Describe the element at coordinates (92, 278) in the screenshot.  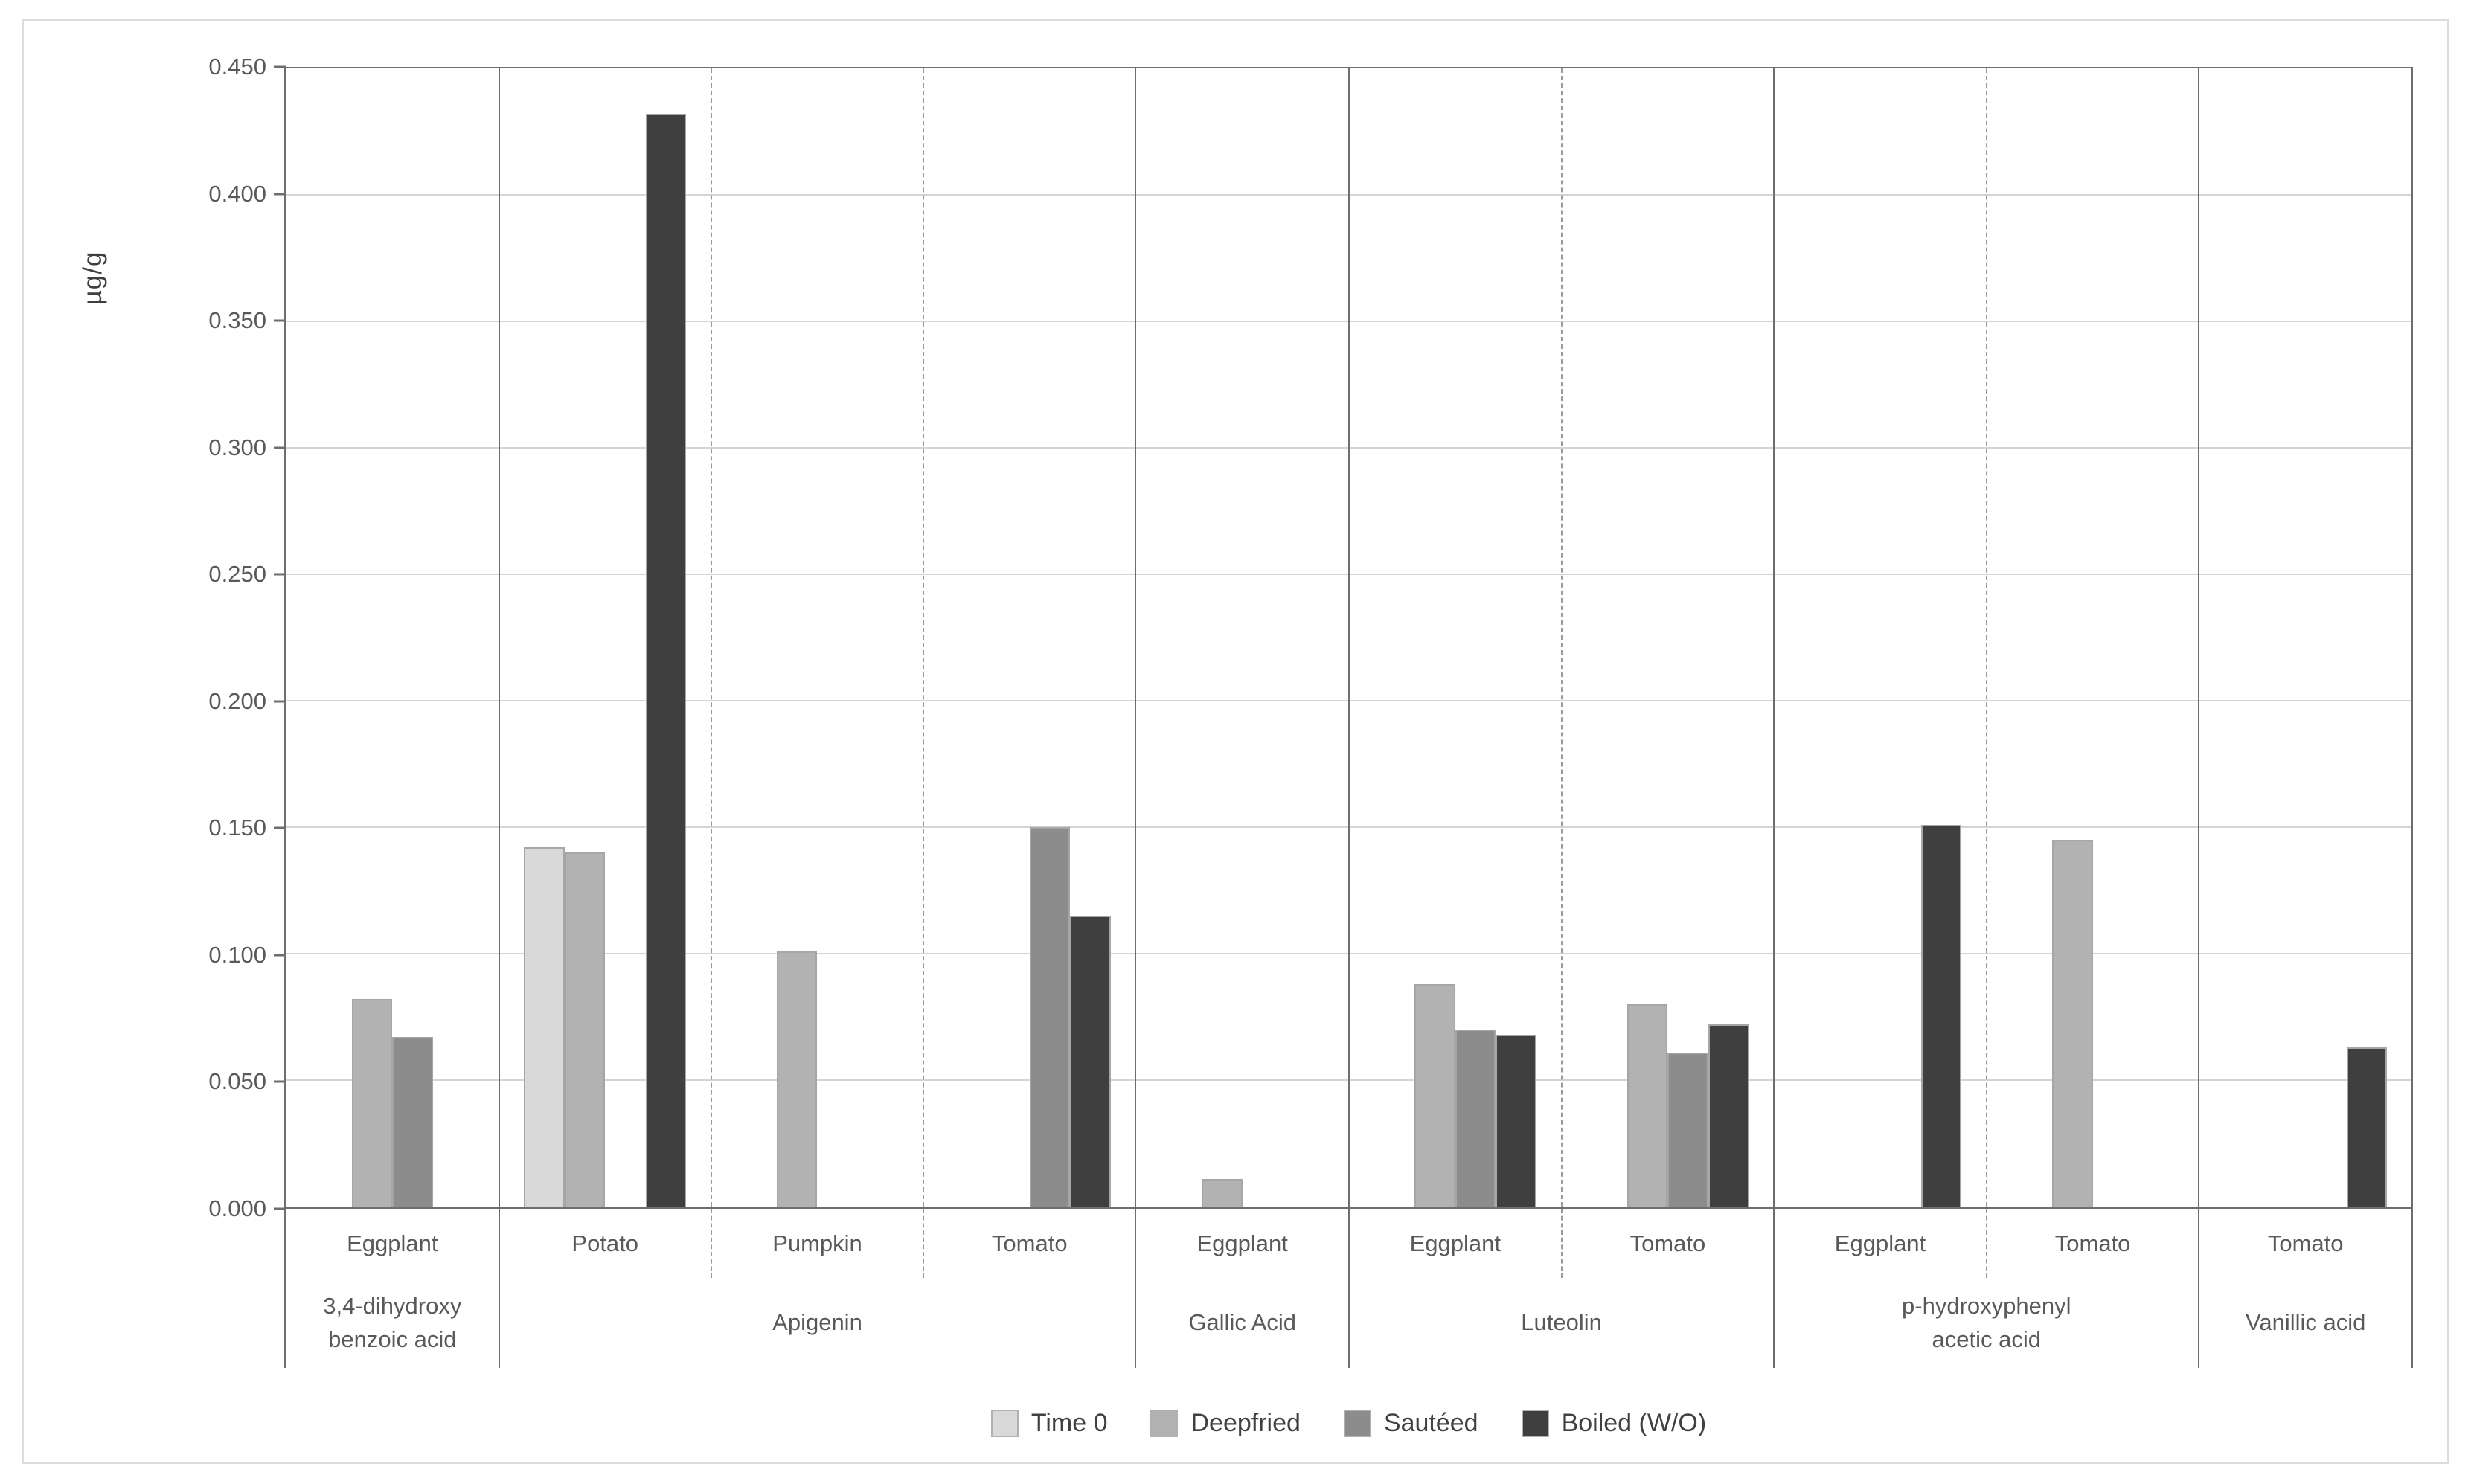
I see `y-axis-title: µg/g` at that location.